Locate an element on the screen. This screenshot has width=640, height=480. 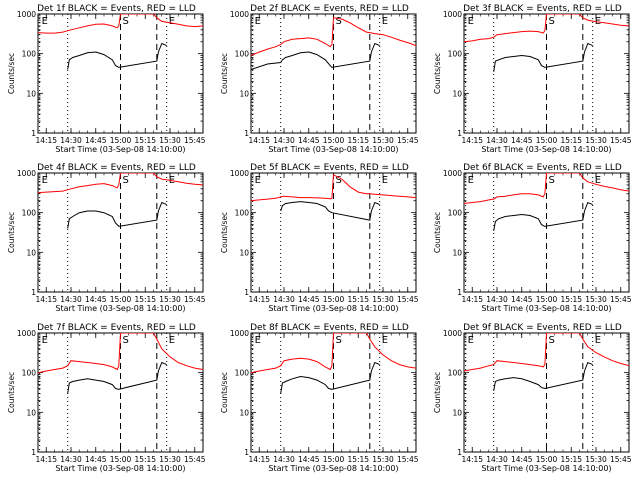
panel-title: Det 8f BLACK = Events, RED = LLD is located at coordinates (329, 328).